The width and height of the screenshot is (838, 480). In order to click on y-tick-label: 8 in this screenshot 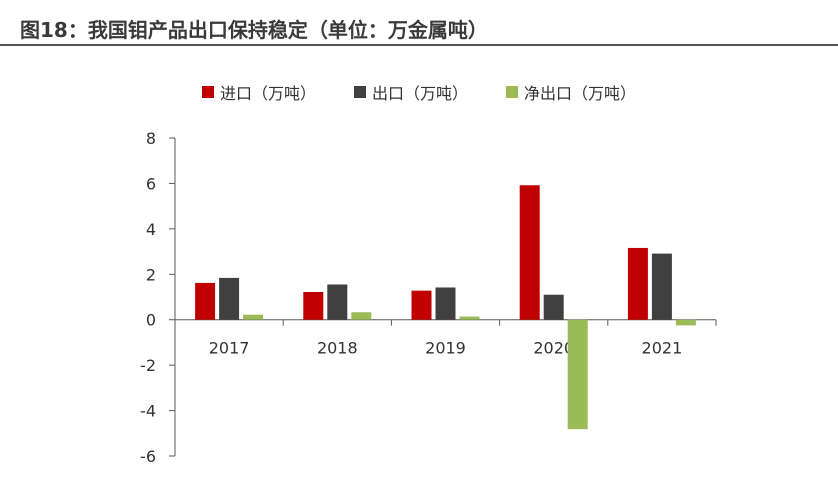, I will do `click(151, 138)`.